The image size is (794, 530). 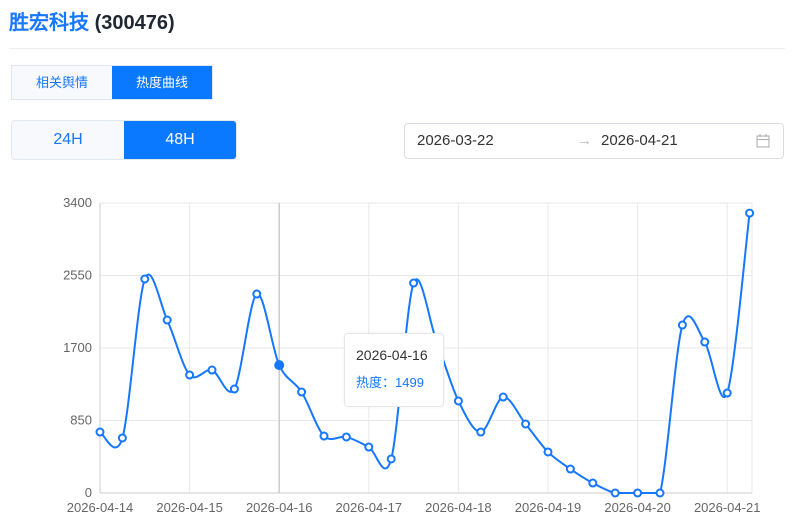 I want to click on y-tick-label: 0, so click(x=88, y=492).